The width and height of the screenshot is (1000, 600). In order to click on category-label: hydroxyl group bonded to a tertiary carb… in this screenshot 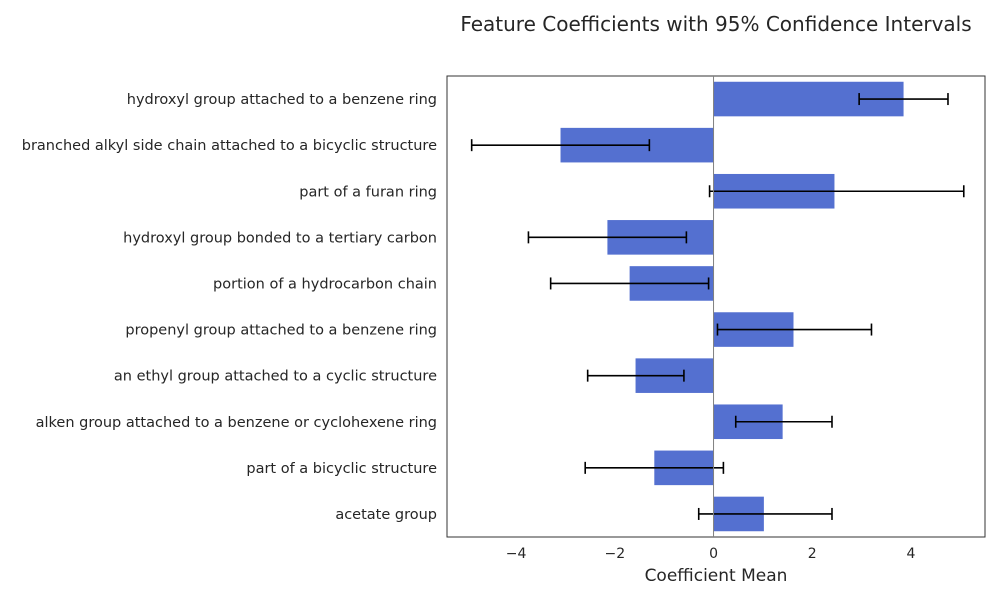, I will do `click(280, 238)`.